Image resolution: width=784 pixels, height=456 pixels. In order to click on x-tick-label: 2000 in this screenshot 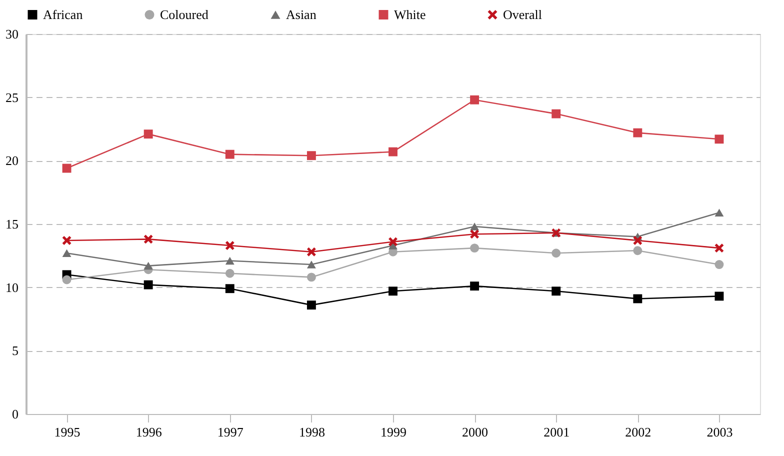, I will do `click(475, 432)`.